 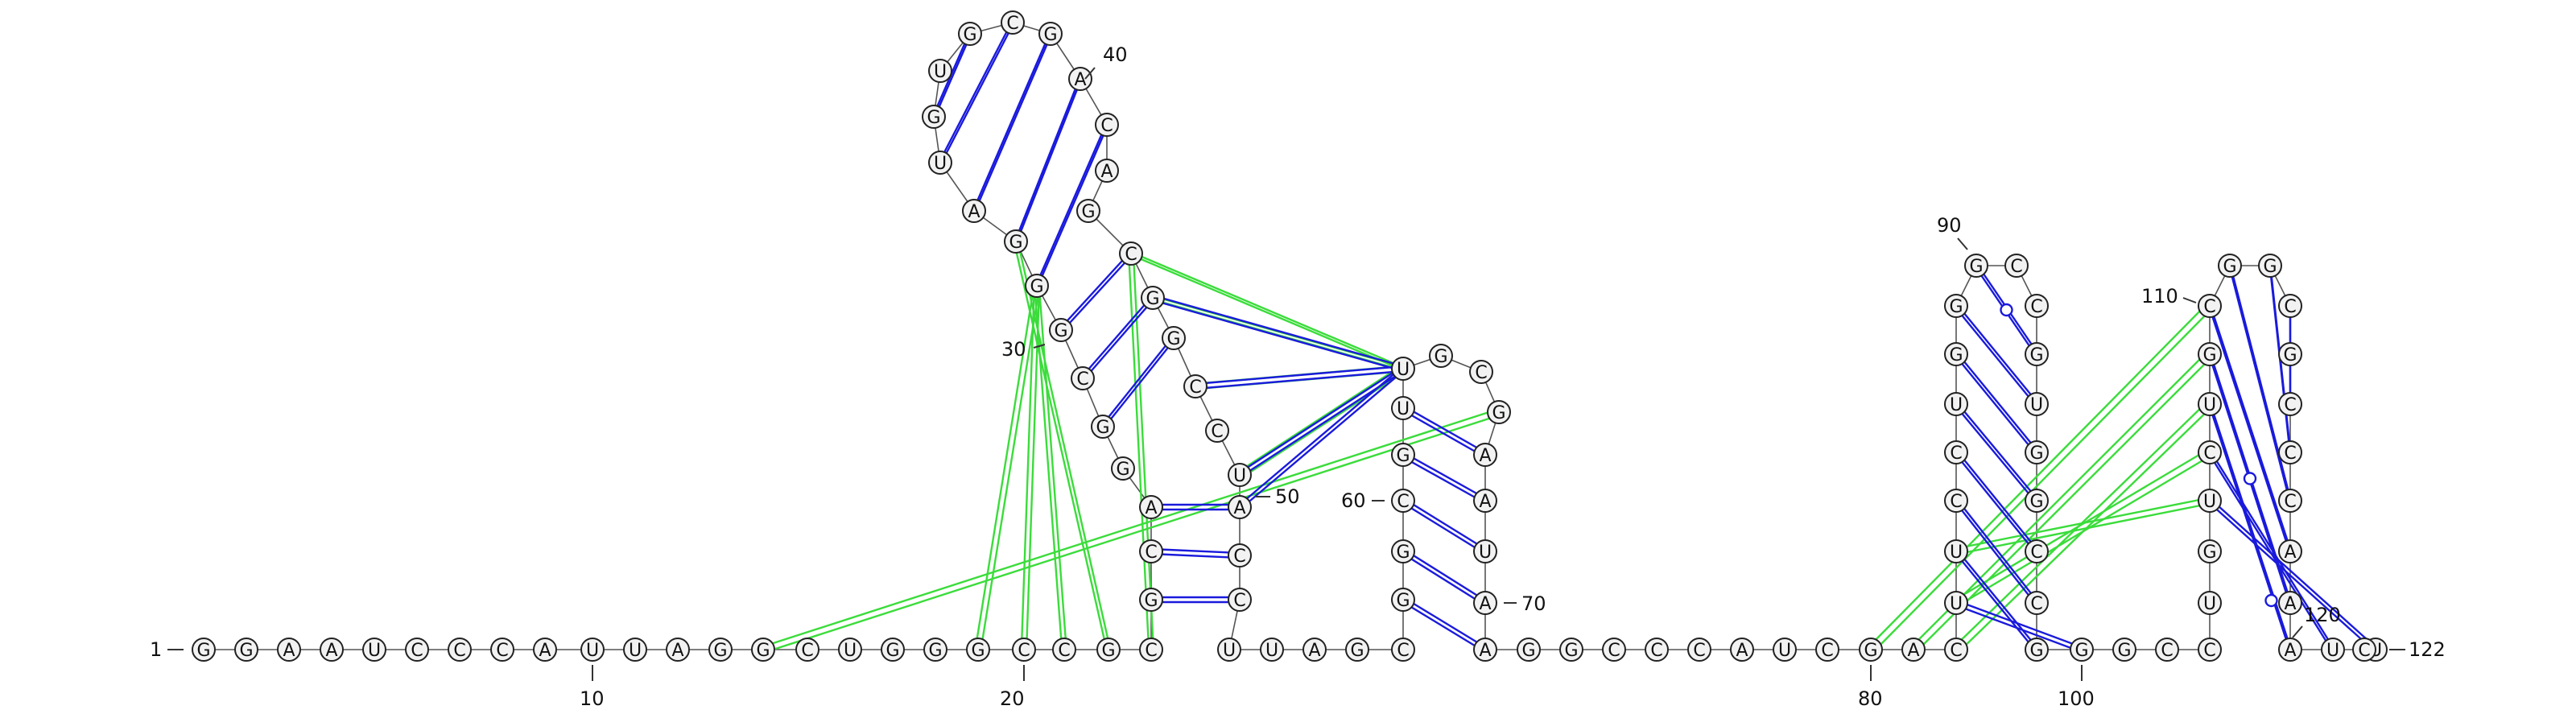 I want to click on nucleotide-95: G, so click(x=2037, y=452).